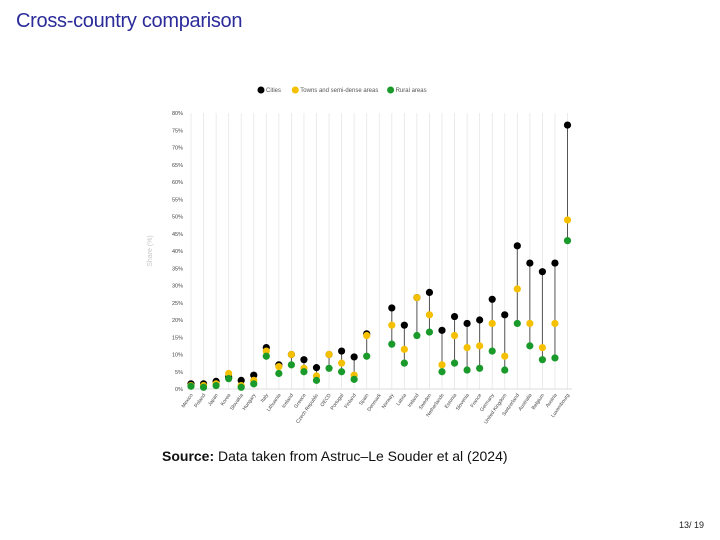 The image size is (720, 540). What do you see at coordinates (350, 401) in the screenshot?
I see `x-tick-label: Finland` at bounding box center [350, 401].